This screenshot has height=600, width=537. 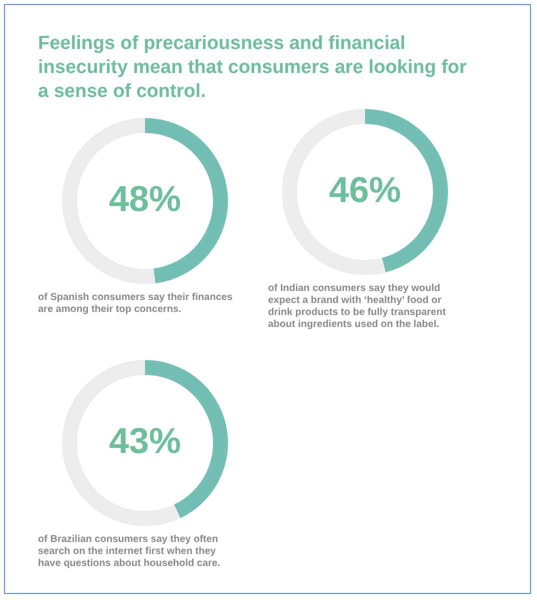 I want to click on text: of Indian consumers say they would expect a brand with ‘healthy’ food or drink products to be fully transparent about ingredients used on the label., so click(x=357, y=307).